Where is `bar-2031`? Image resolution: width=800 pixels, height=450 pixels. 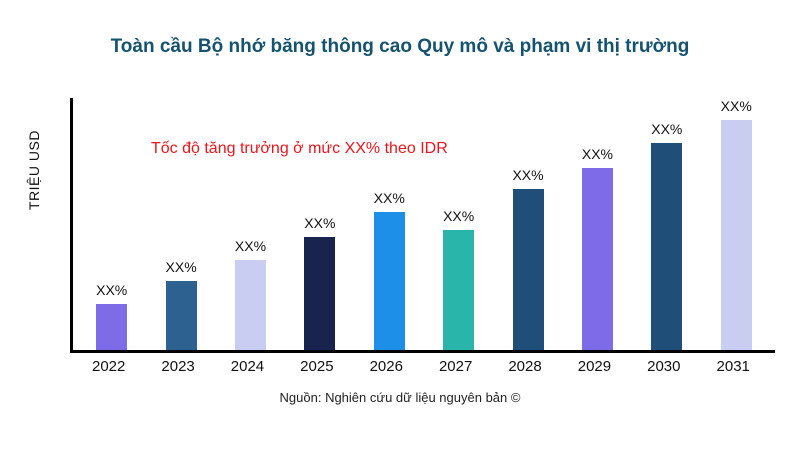 bar-2031 is located at coordinates (736, 235).